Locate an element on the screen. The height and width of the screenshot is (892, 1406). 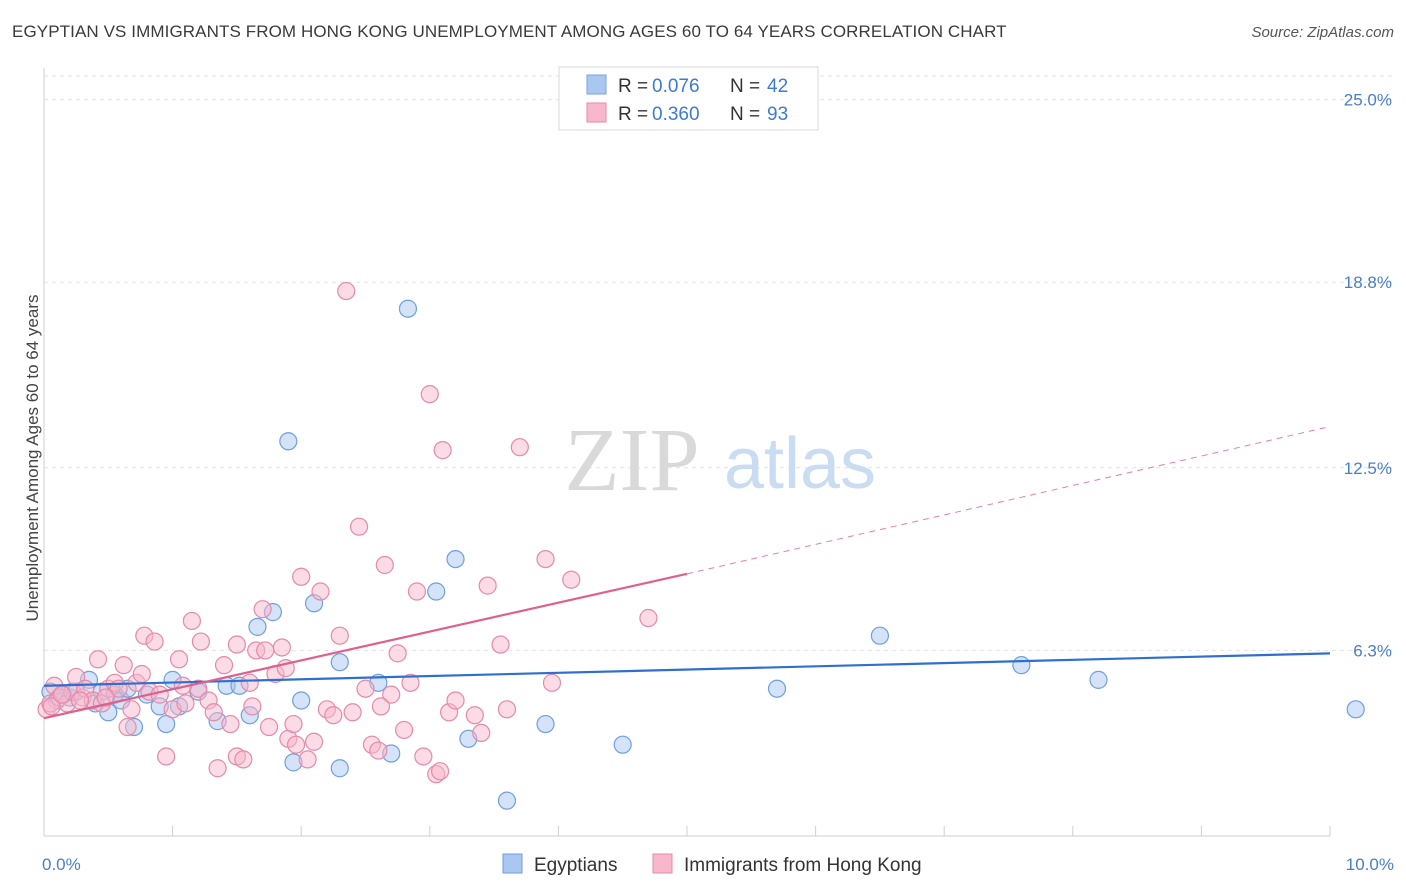
watermark-atlas: atlas is located at coordinates (800, 464).